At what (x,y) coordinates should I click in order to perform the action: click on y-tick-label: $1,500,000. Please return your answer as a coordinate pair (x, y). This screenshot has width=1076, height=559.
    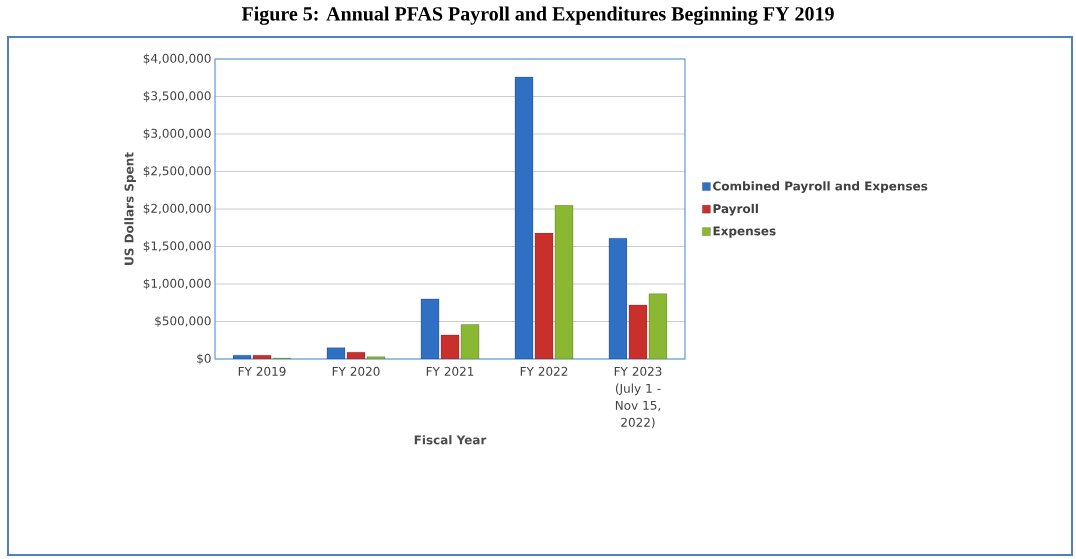
    Looking at the image, I should click on (177, 246).